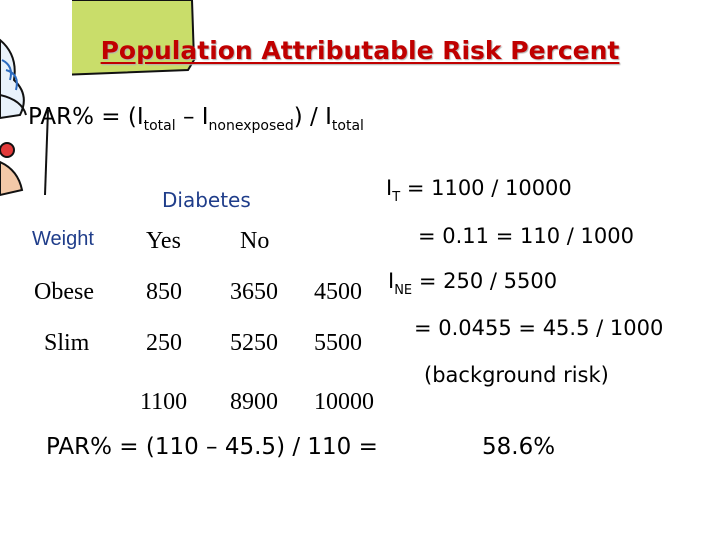 The width and height of the screenshot is (720, 540). What do you see at coordinates (63, 239) in the screenshot?
I see `table-row-header: Weight` at bounding box center [63, 239].